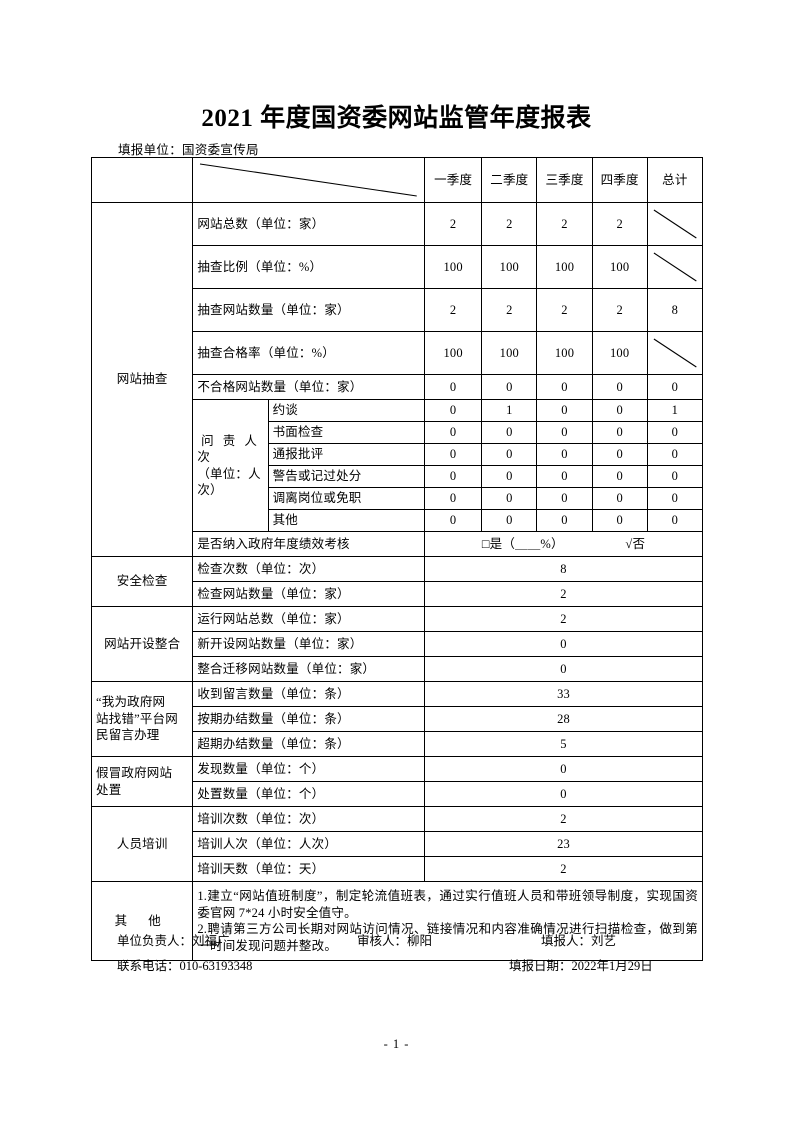  What do you see at coordinates (563, 844) in the screenshot?
I see `cell-training-persons-value: 23` at bounding box center [563, 844].